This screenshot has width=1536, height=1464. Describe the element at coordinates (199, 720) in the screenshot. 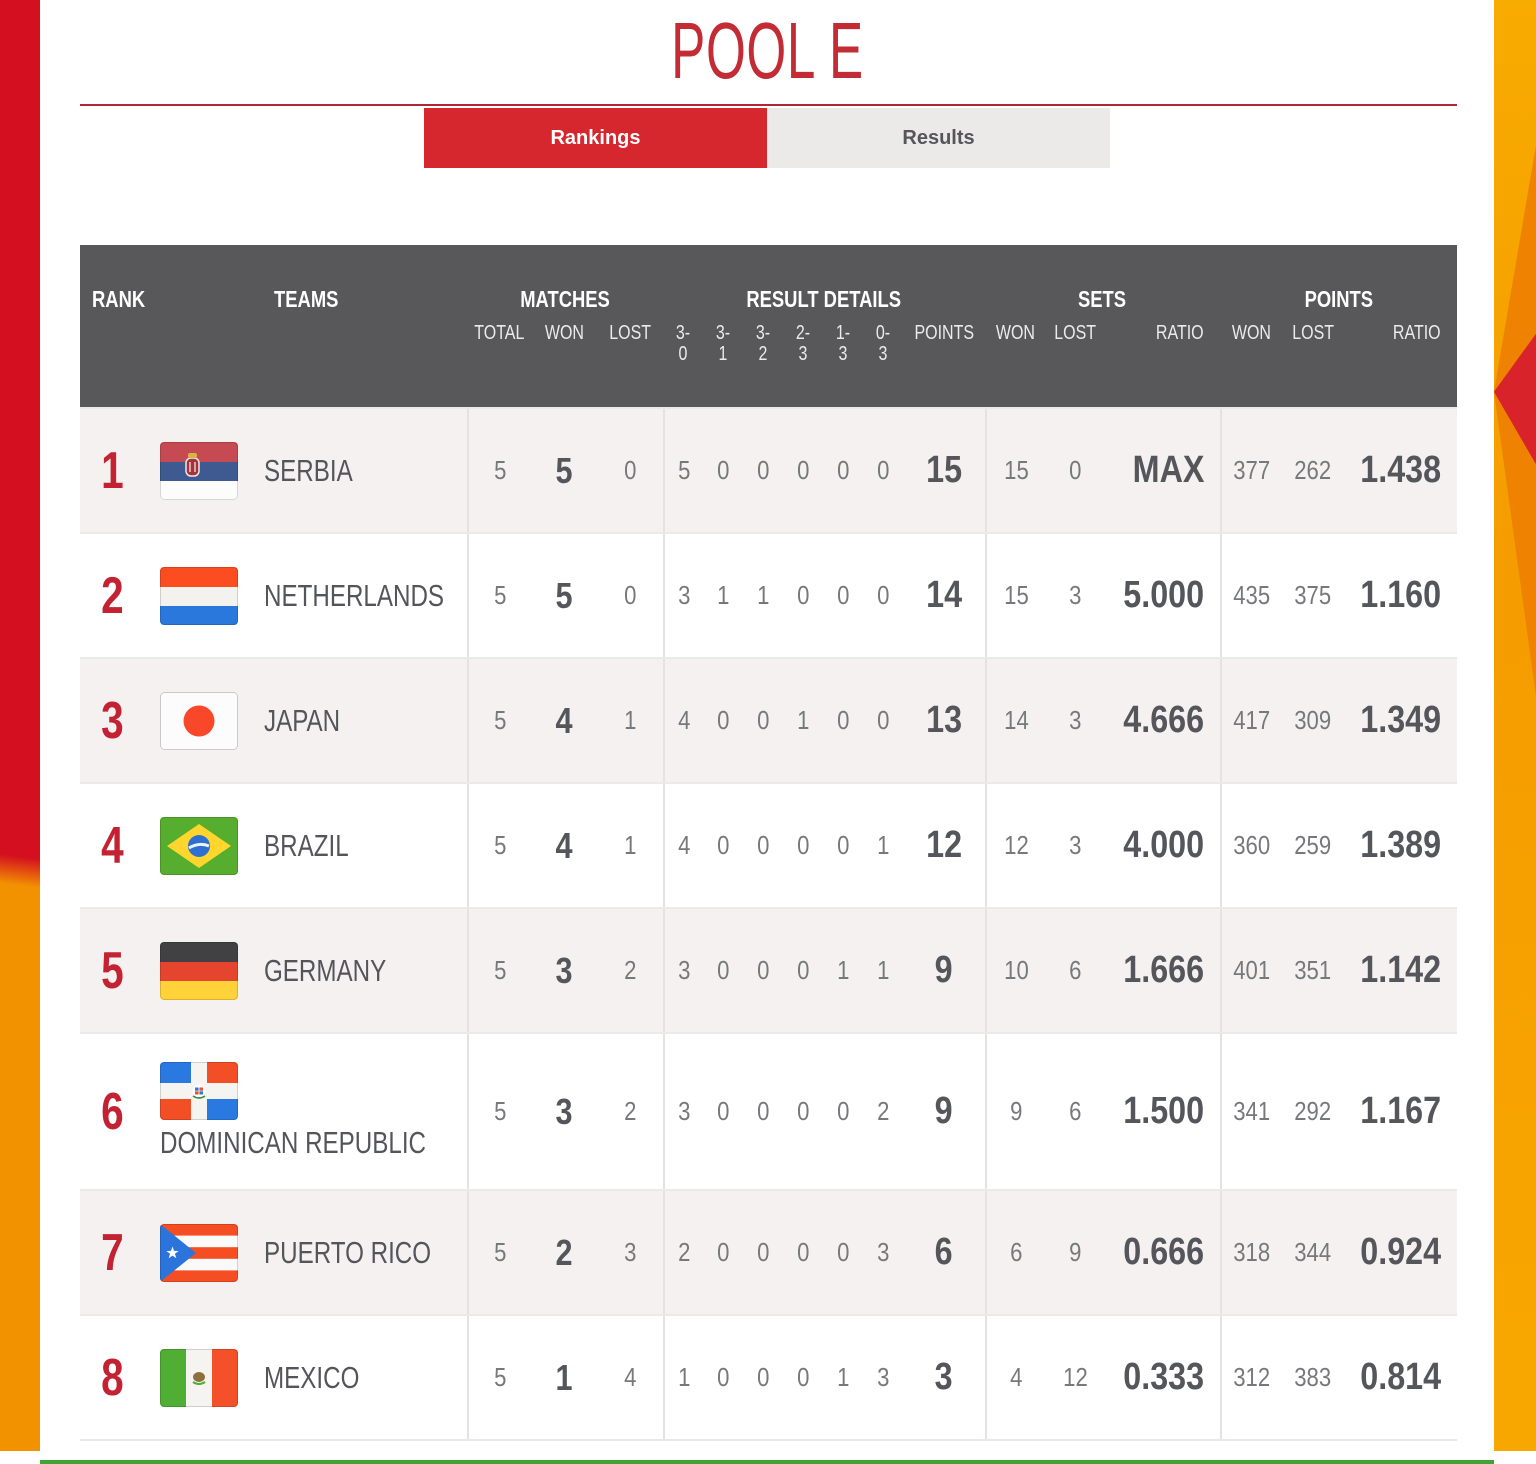

I see `flag-japan-icon` at that location.